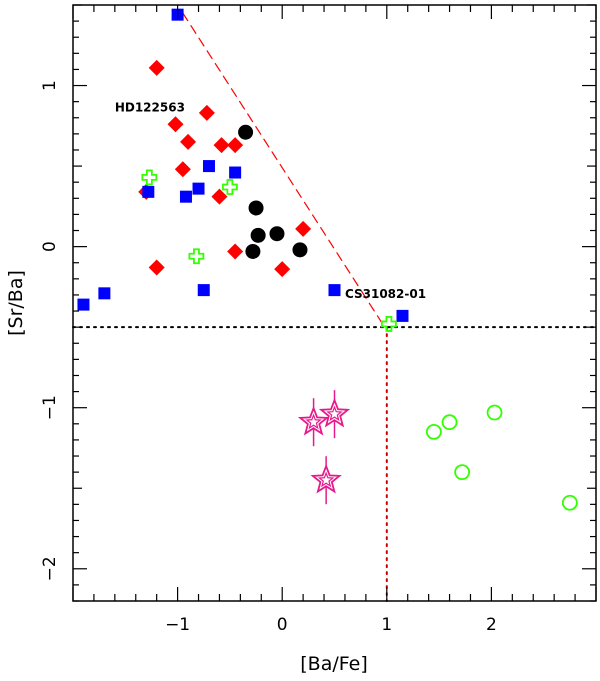  What do you see at coordinates (177, 625) in the screenshot?
I see `x-tick-label: −1` at bounding box center [177, 625].